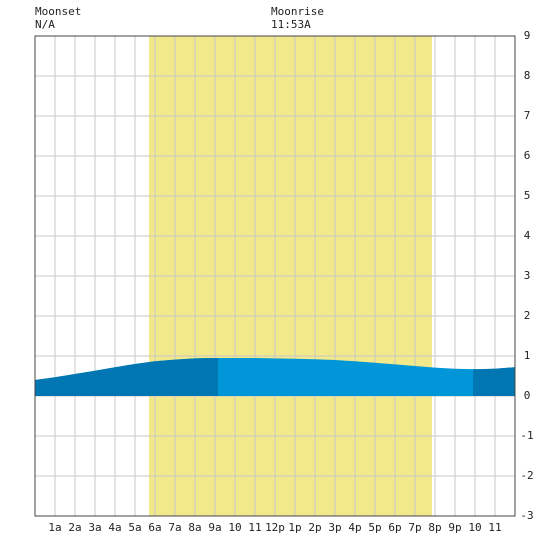 The width and height of the screenshot is (550, 550). I want to click on y-tick-label: -2, so click(526, 475).